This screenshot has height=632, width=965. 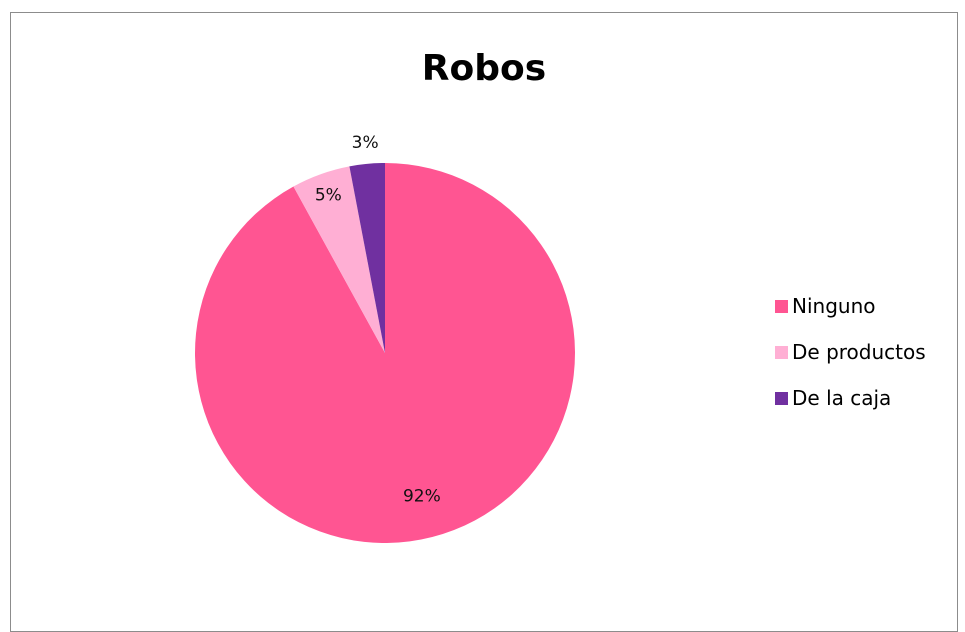 I want to click on legend-item-ninguno: Ninguno, so click(x=850, y=306).